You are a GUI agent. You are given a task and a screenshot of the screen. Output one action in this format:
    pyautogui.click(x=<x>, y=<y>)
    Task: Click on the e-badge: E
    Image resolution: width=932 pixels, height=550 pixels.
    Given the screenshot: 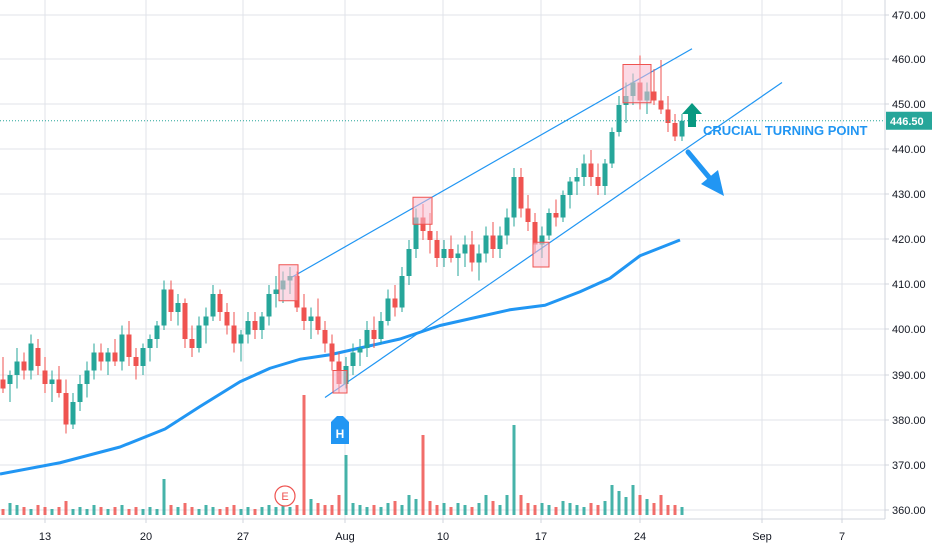 What is the action you would take?
    pyautogui.click(x=285, y=496)
    